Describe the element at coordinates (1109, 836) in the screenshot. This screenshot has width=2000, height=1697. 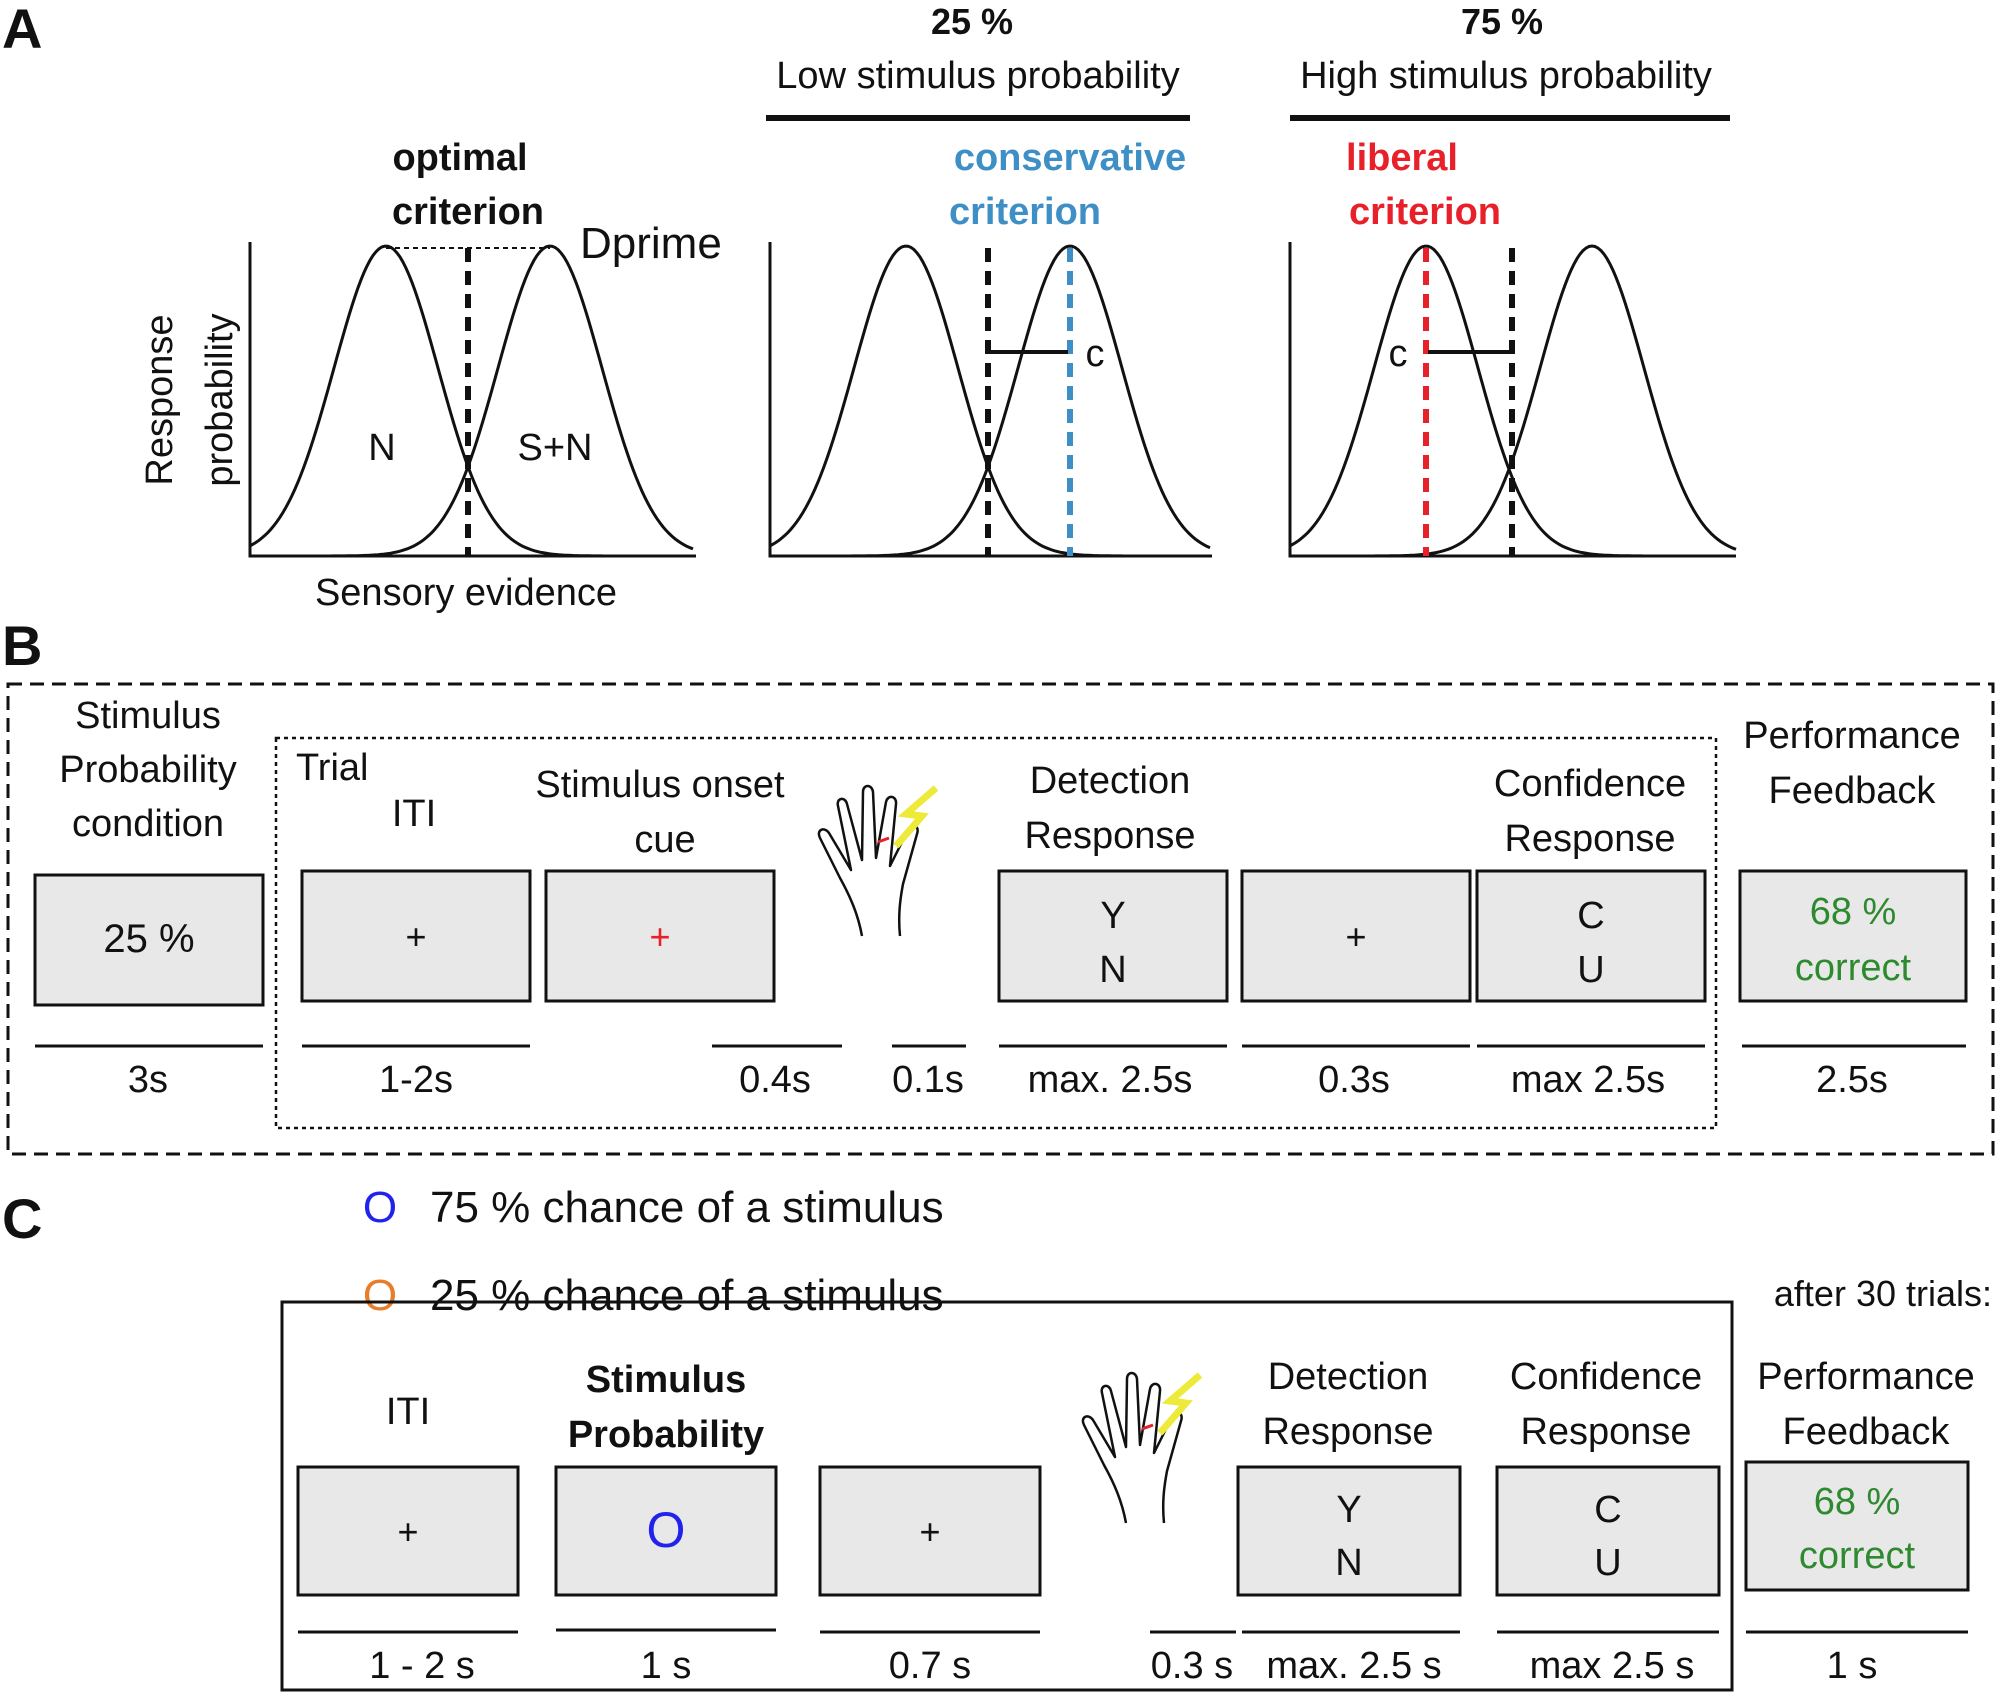
I see `b-detection-label-2: Response` at that location.